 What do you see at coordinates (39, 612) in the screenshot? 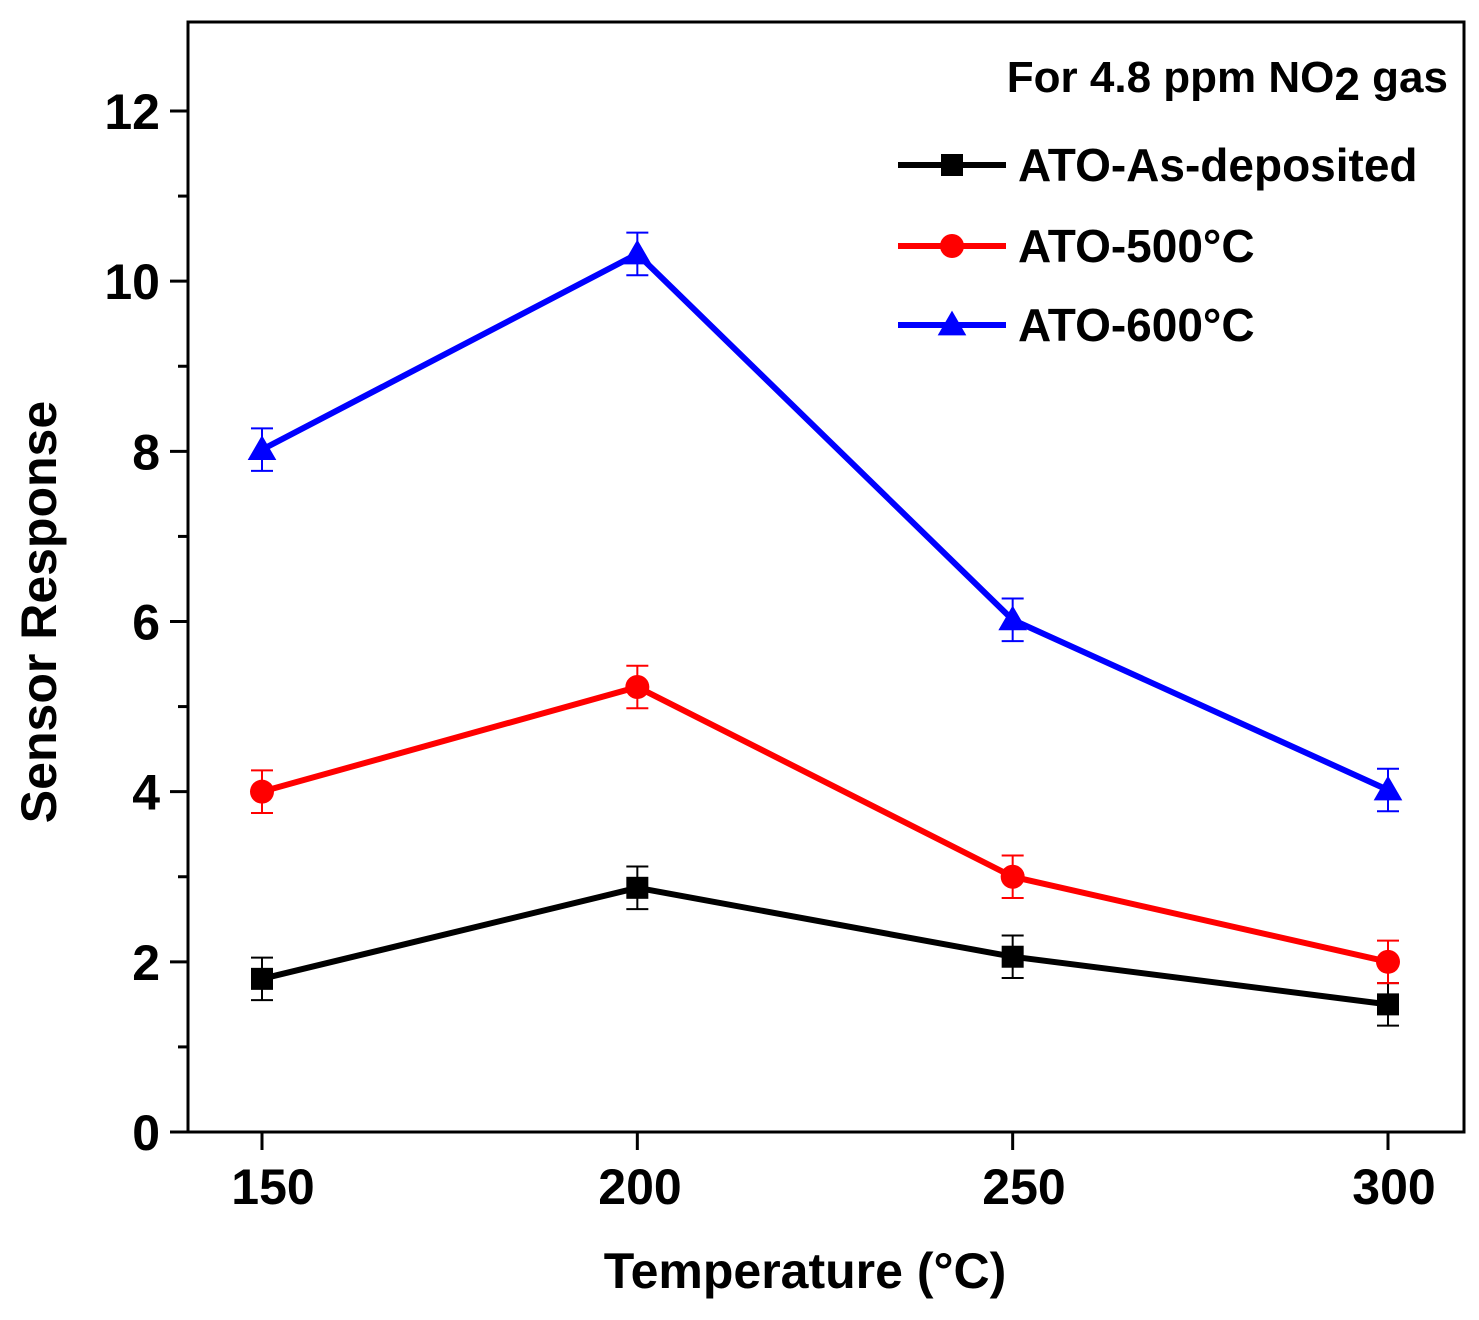
I see `y-axis-label: Sensor Response` at bounding box center [39, 612].